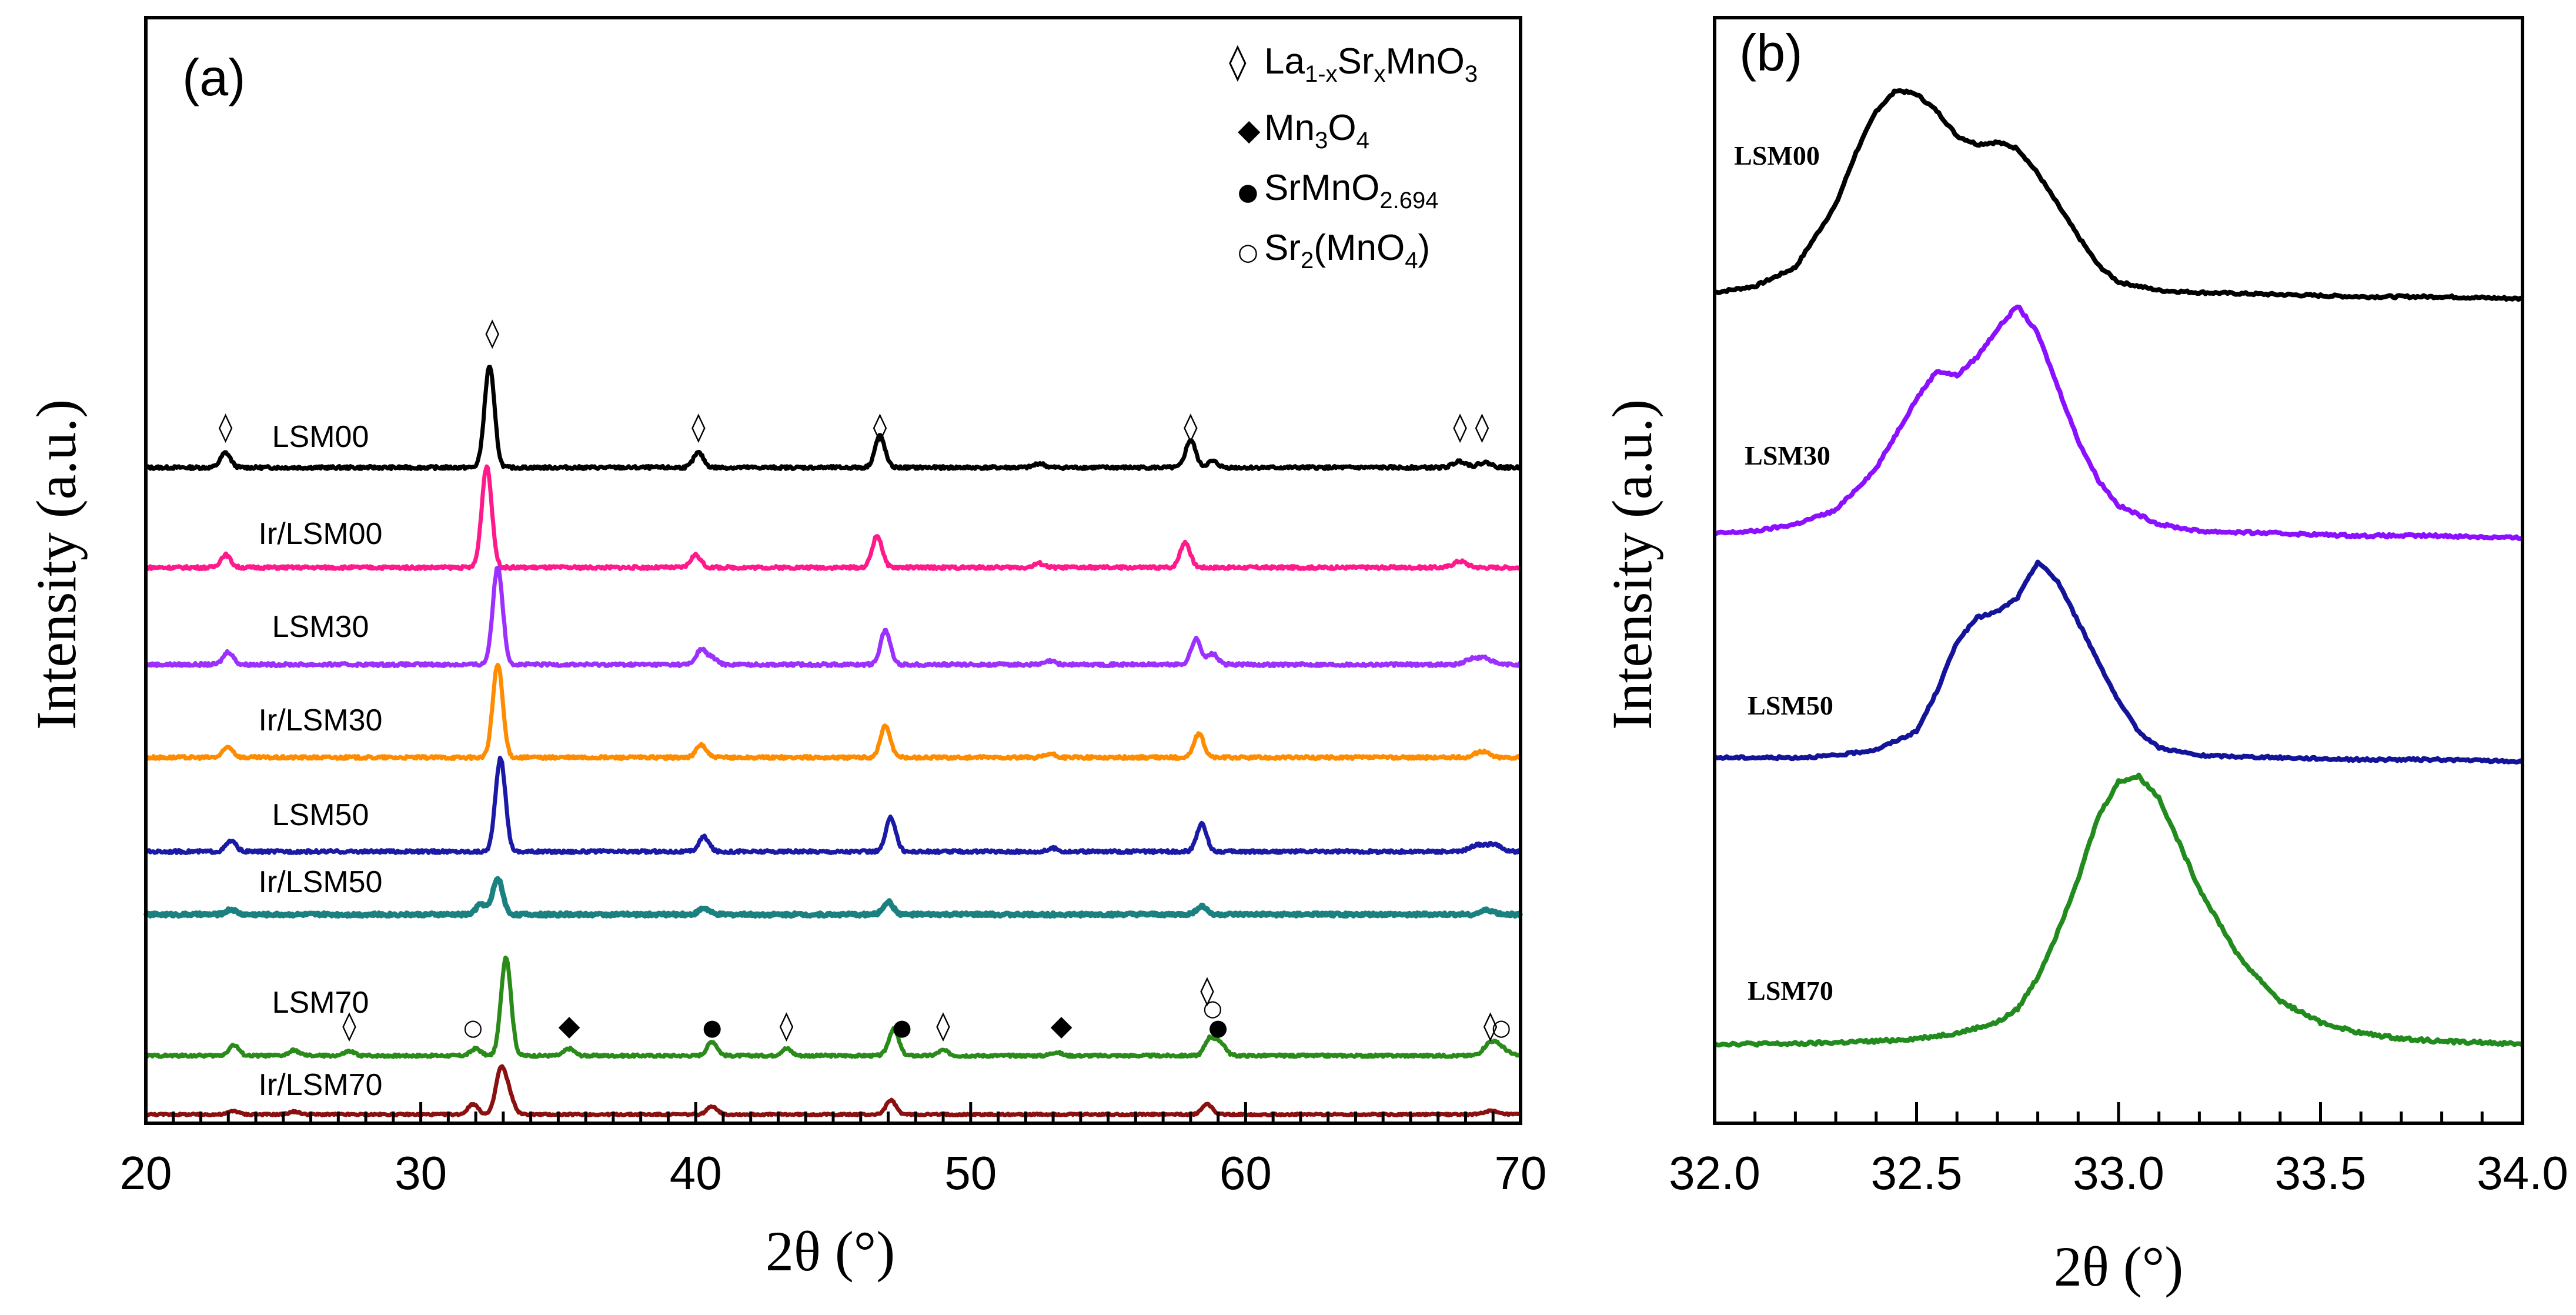 This screenshot has height=1315, width=2576. What do you see at coordinates (832, 1007) in the screenshot?
I see `pattern-line-lsm70` at bounding box center [832, 1007].